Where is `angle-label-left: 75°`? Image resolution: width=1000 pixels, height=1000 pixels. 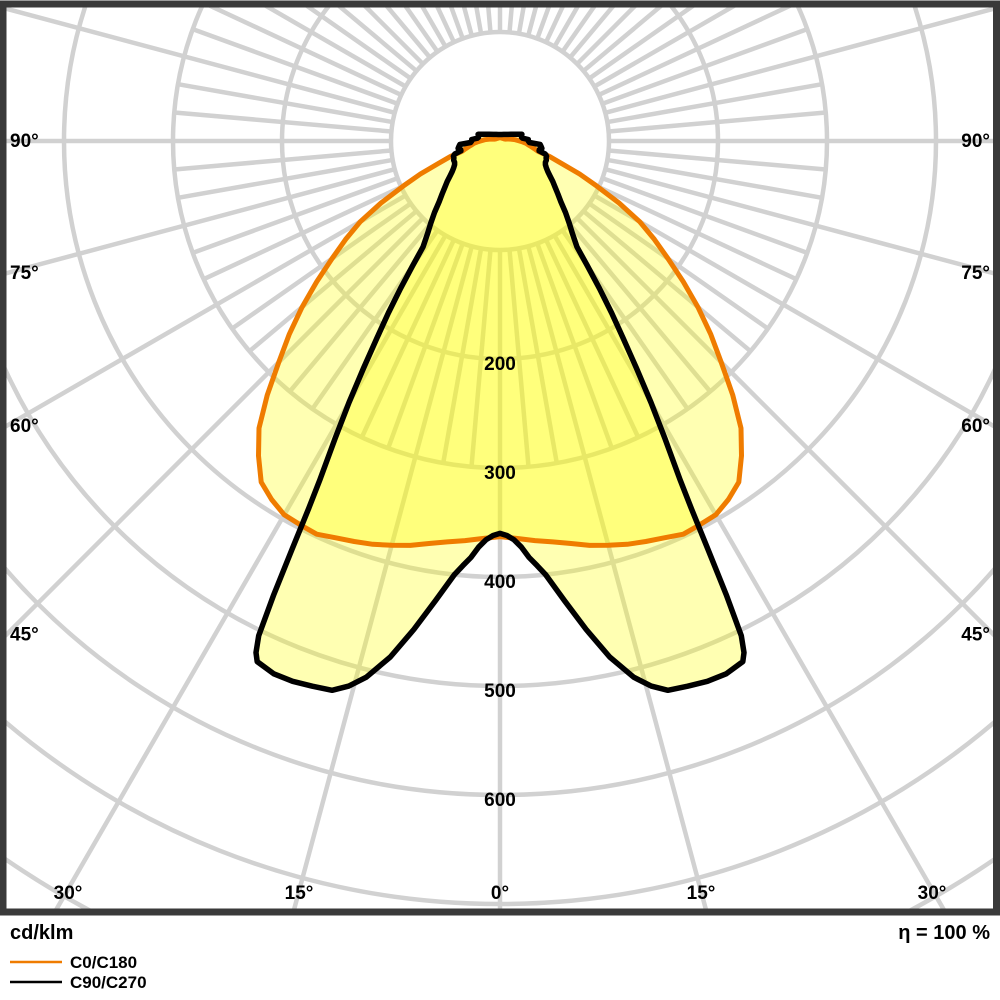 angle-label-left: 75° is located at coordinates (24, 273).